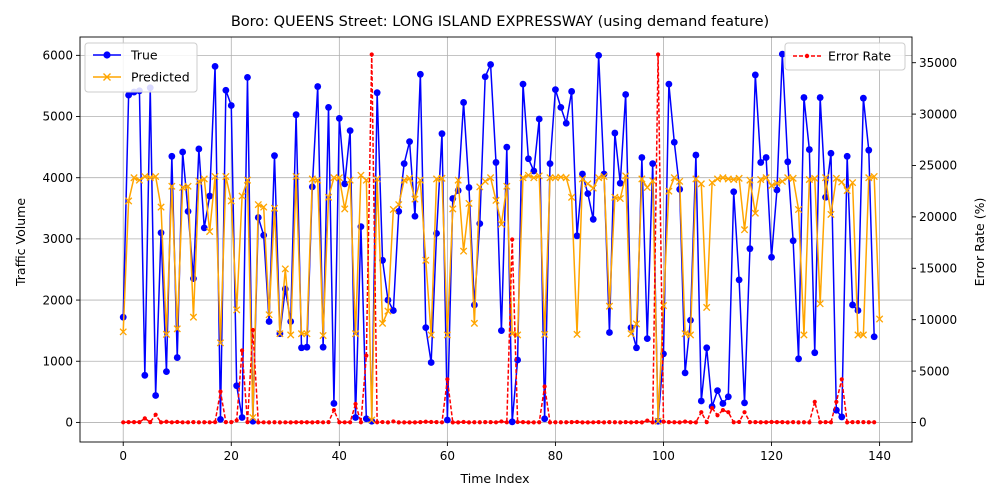 This screenshot has height=500, width=1000. Describe the element at coordinates (69, 423) in the screenshot. I see `y-tick-label: 0` at that location.